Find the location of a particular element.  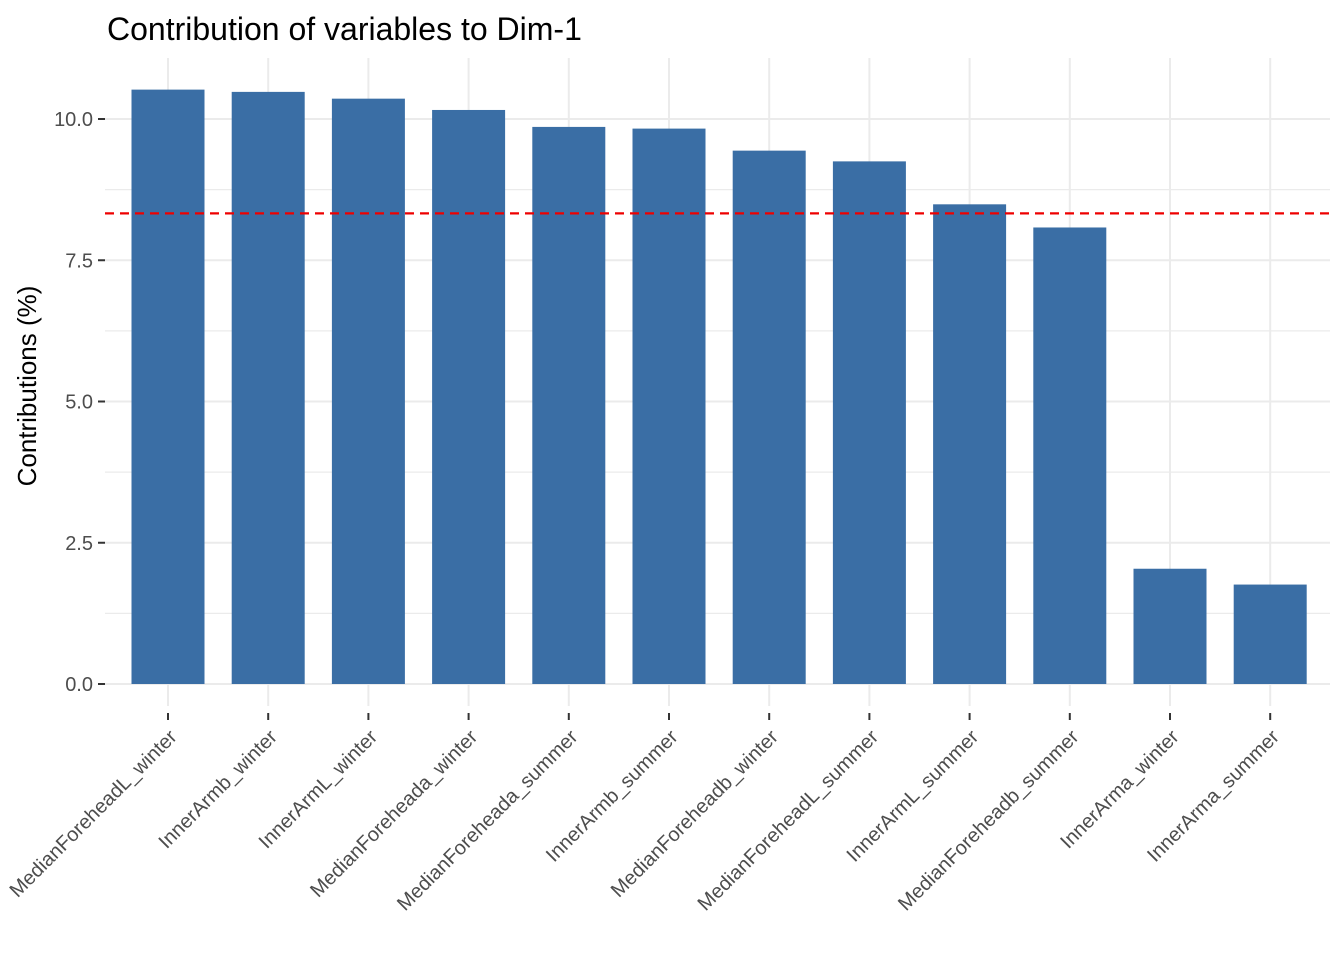

bar-InnerArma_winter is located at coordinates (1170, 626).